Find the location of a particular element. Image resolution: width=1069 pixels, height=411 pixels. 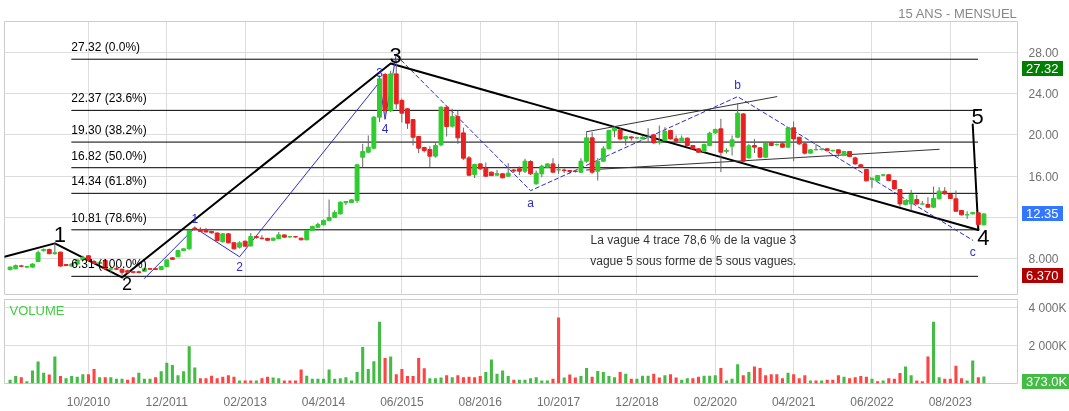

annotation: c is located at coordinates (972, 252).